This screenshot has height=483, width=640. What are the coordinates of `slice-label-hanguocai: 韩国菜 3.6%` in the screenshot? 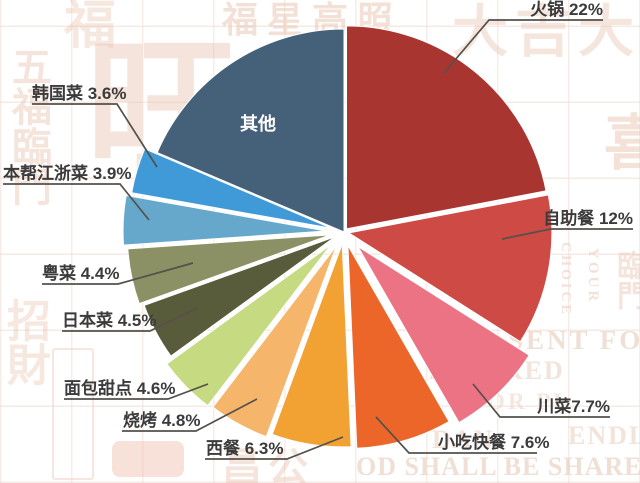 It's located at (79, 93).